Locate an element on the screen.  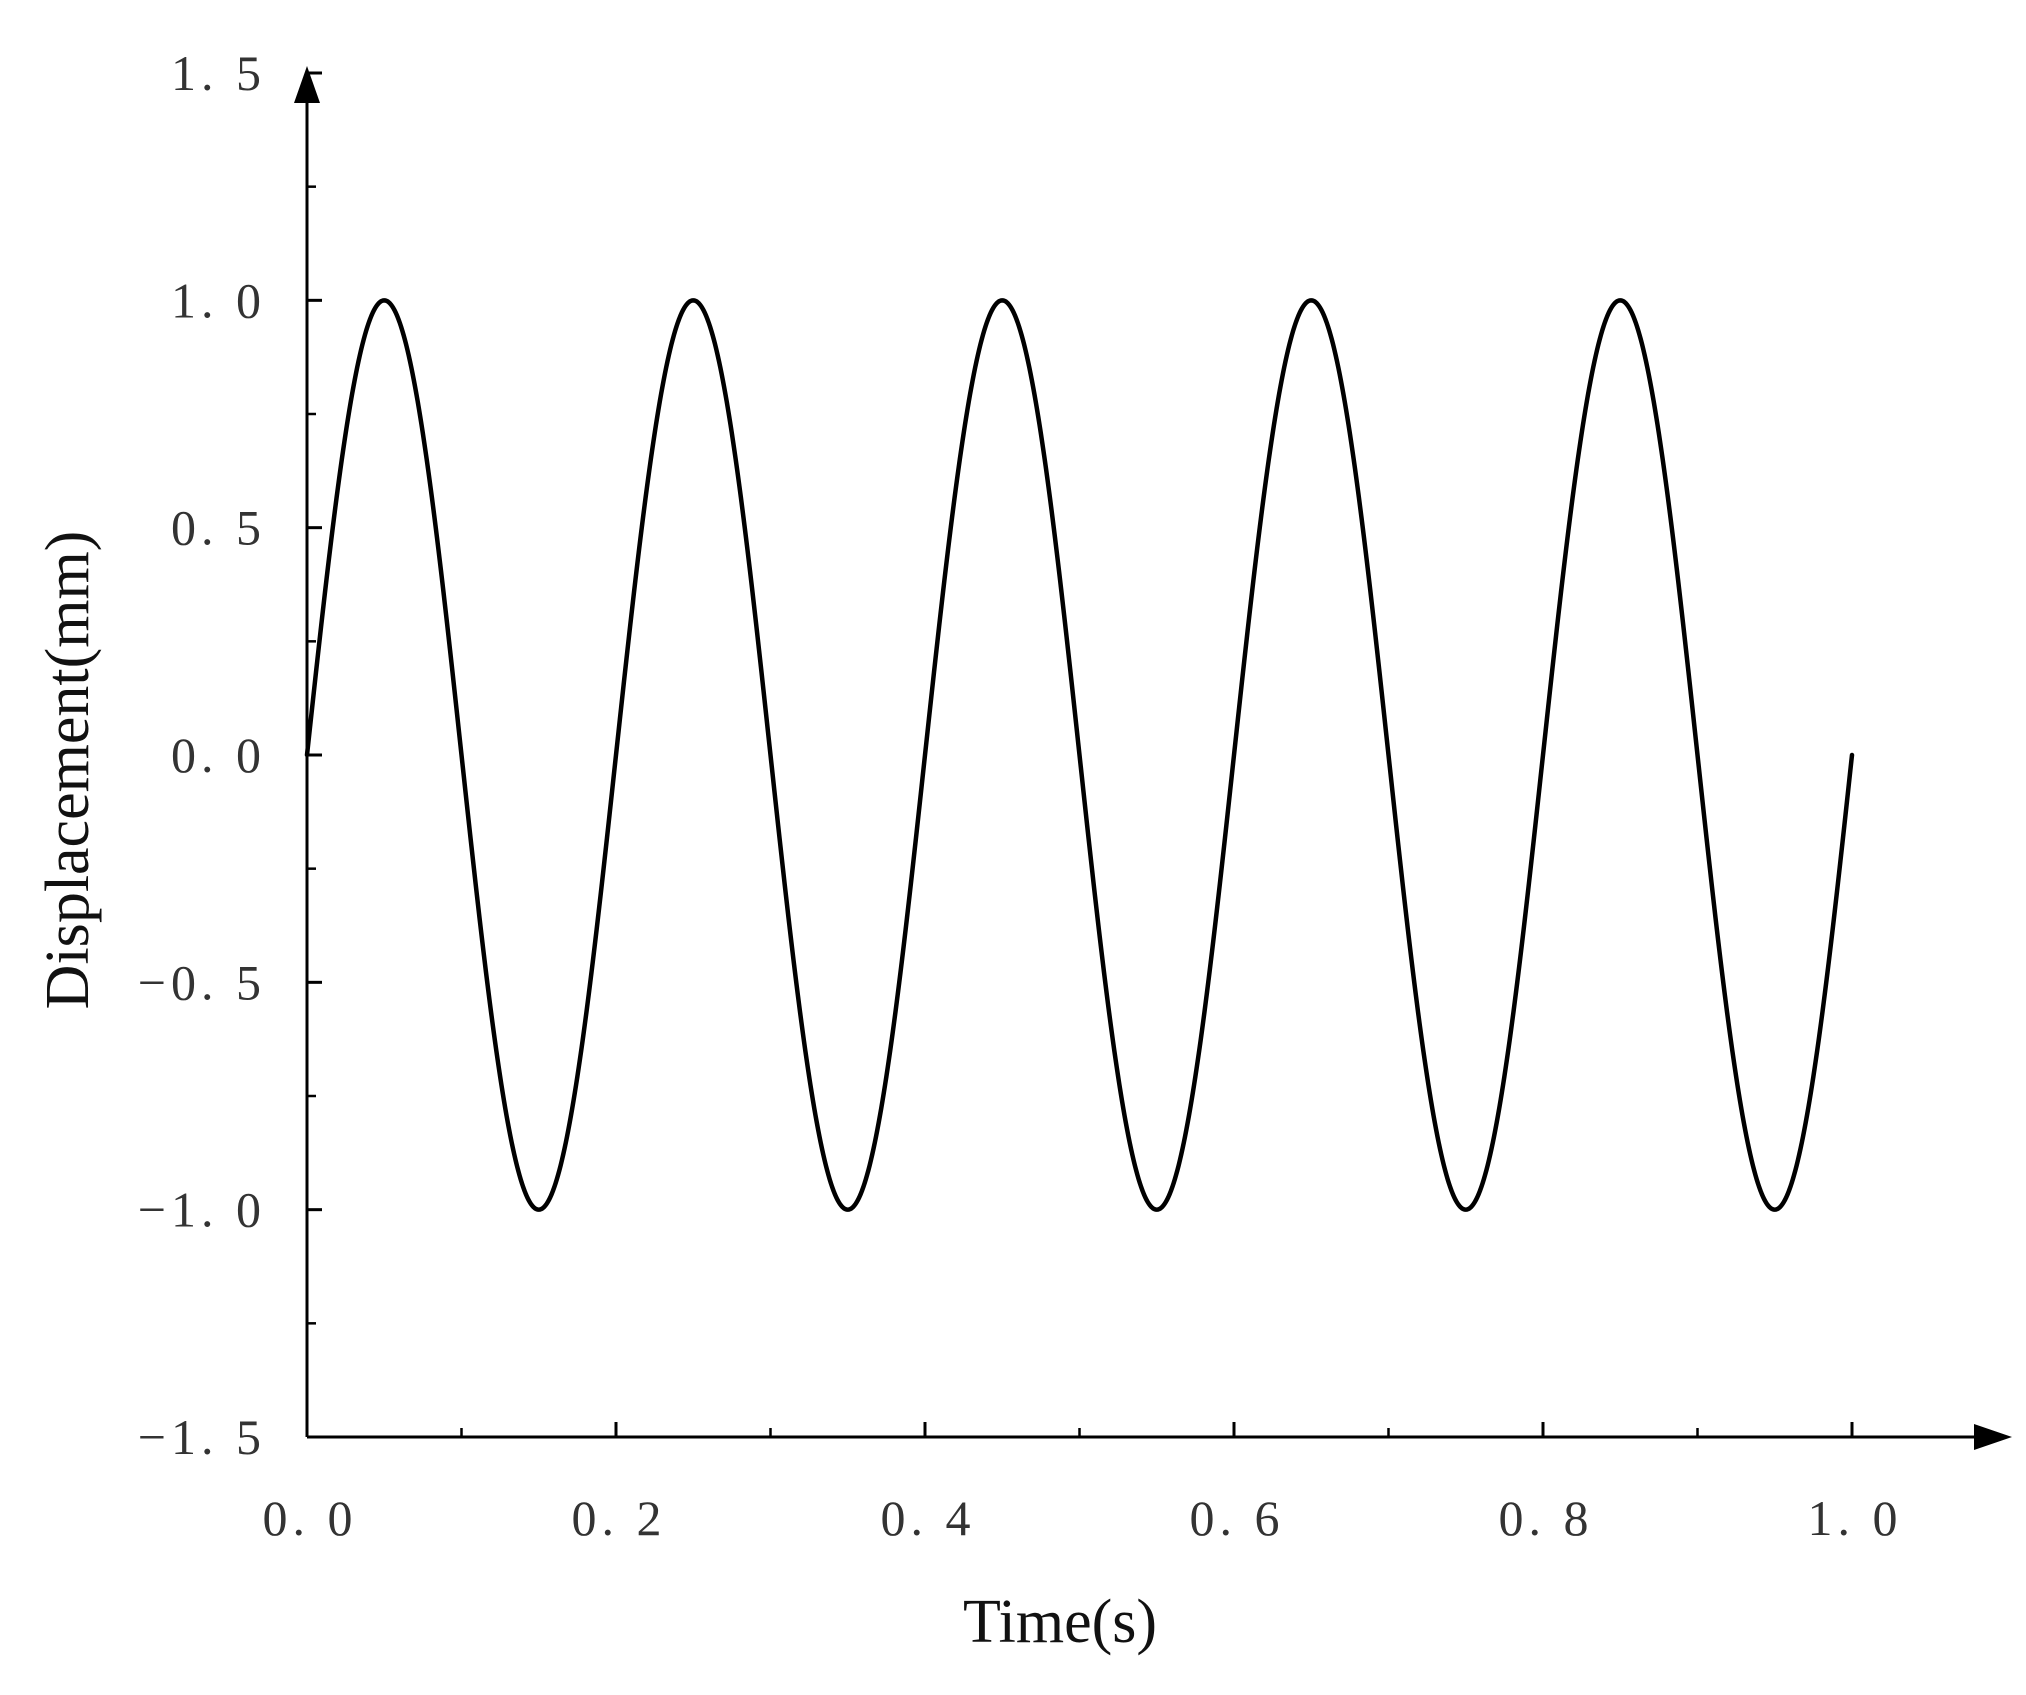
x-tick-label: 0. 4 is located at coordinates (928, 1518).